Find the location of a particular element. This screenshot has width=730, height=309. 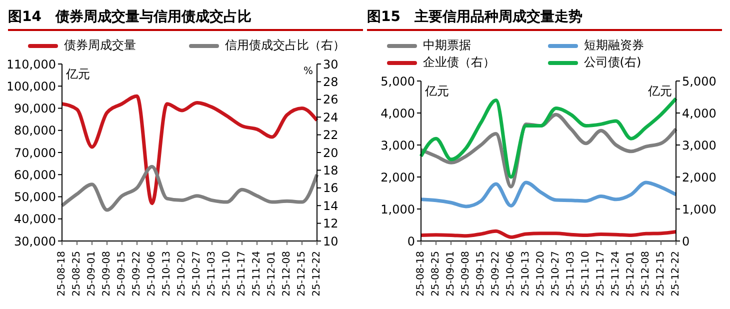

y2-tick-label: 1,000 is located at coordinates (699, 209).